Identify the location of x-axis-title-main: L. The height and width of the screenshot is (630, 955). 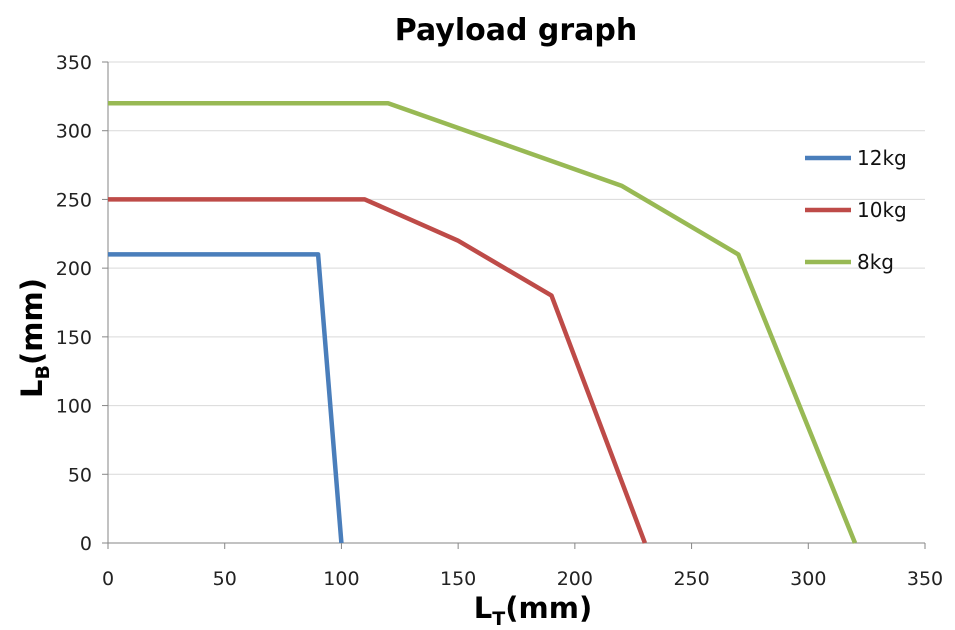
(483, 608).